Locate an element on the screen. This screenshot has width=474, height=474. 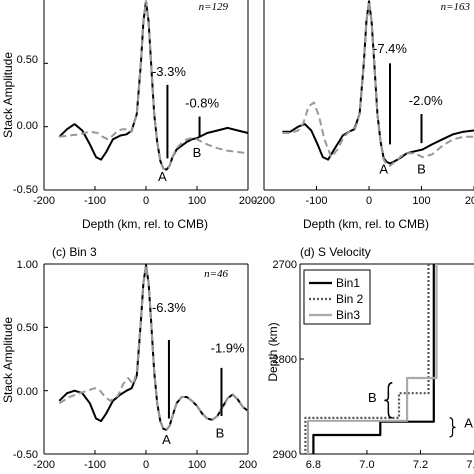
n-label: n=46 is located at coordinates (216, 274).